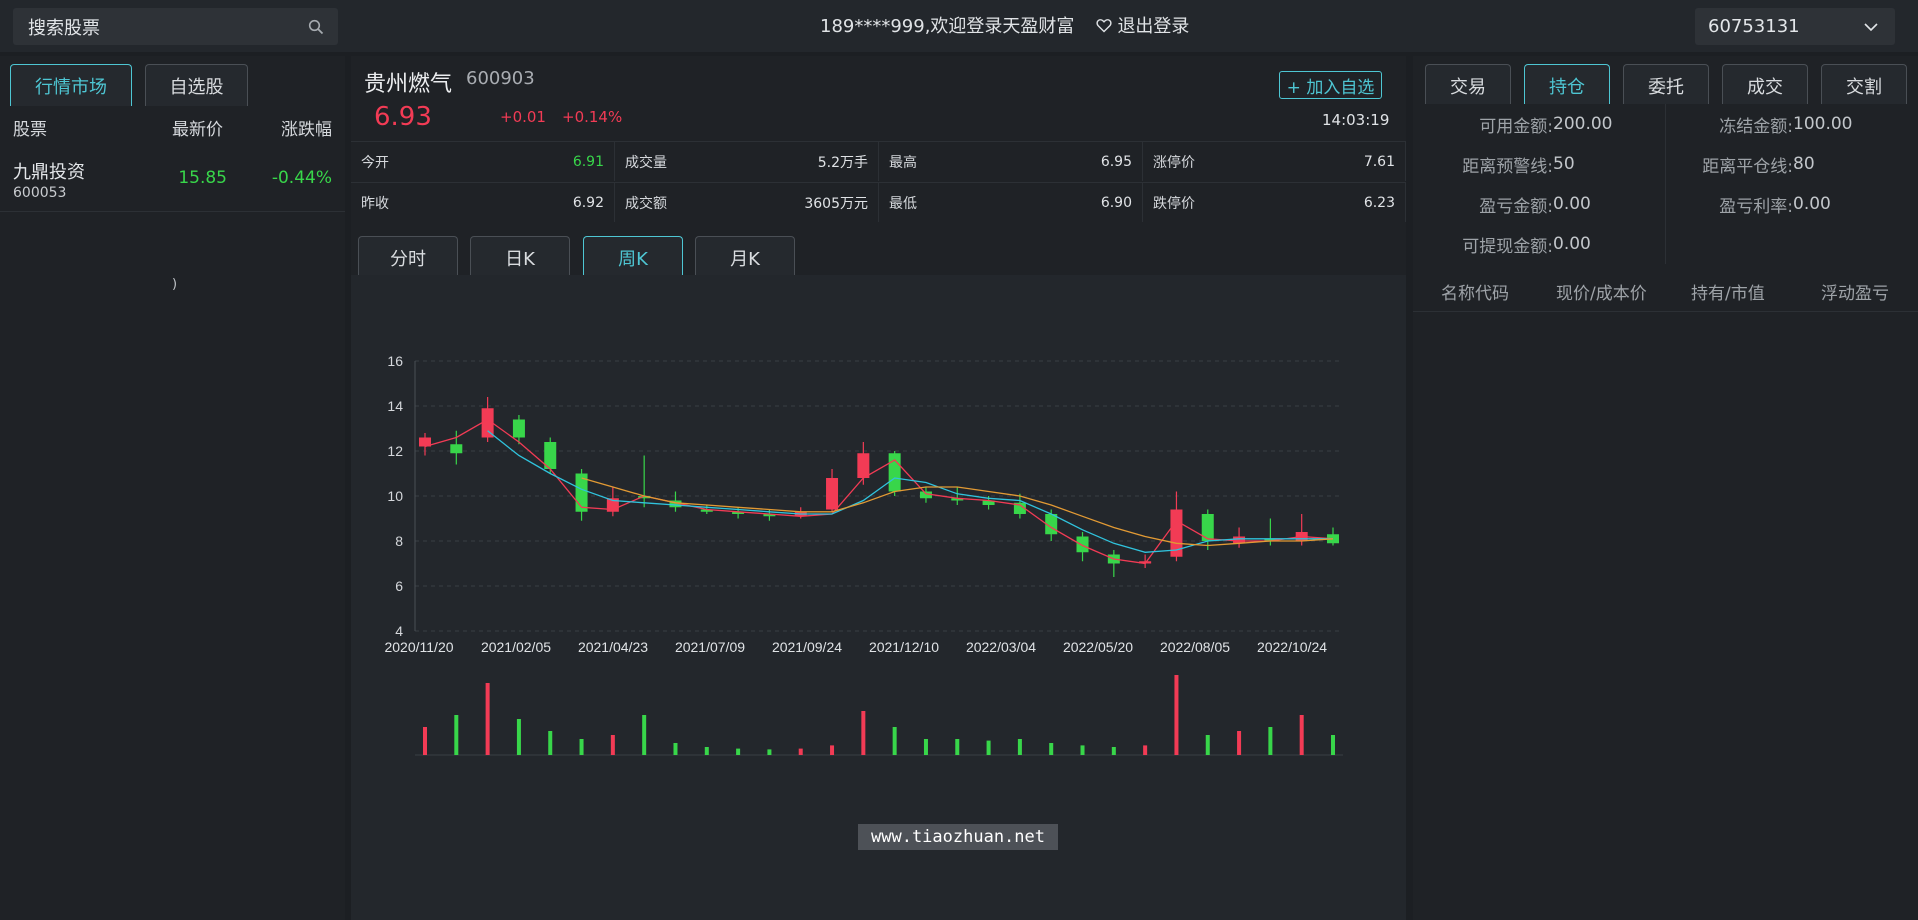 The height and width of the screenshot is (920, 1918). What do you see at coordinates (1756, 126) in the screenshot?
I see `frozen-label: 冻结金额:` at bounding box center [1756, 126].